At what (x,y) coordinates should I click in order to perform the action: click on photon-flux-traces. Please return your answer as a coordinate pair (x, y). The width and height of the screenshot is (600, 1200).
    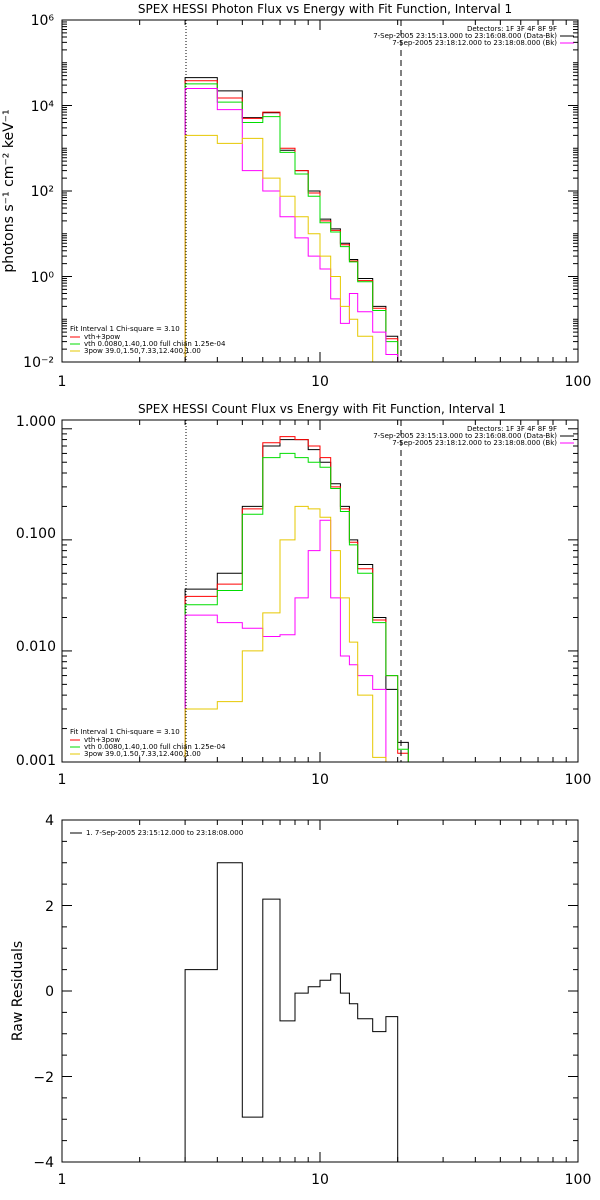
    Looking at the image, I should click on (296, 220).